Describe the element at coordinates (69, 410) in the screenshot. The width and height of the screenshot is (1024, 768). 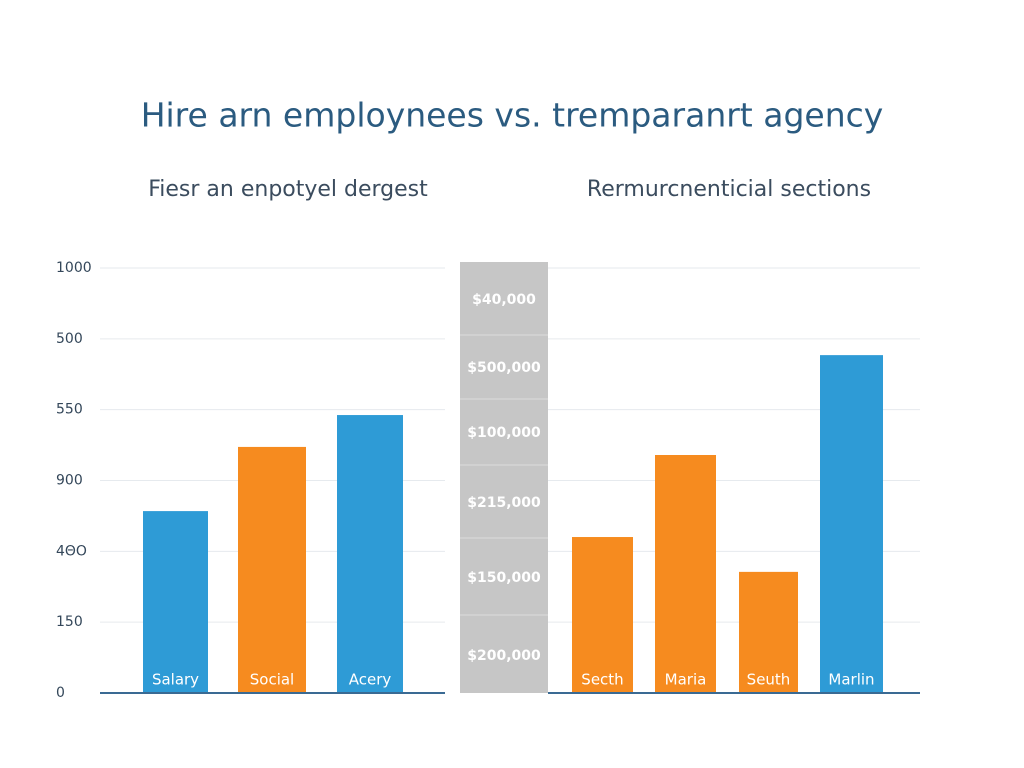
I see `y-tick-label: 550` at that location.